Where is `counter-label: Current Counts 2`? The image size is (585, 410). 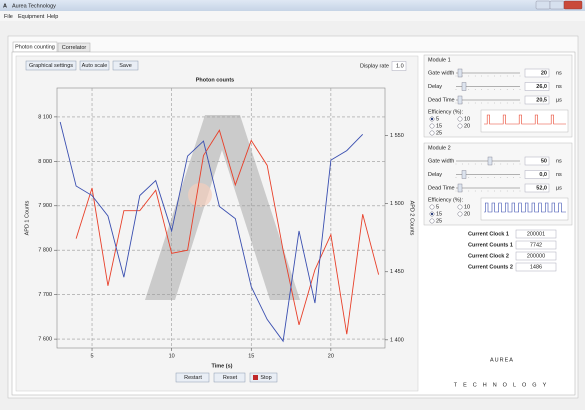
counter-label: Current Counts 2 is located at coordinates (490, 267).